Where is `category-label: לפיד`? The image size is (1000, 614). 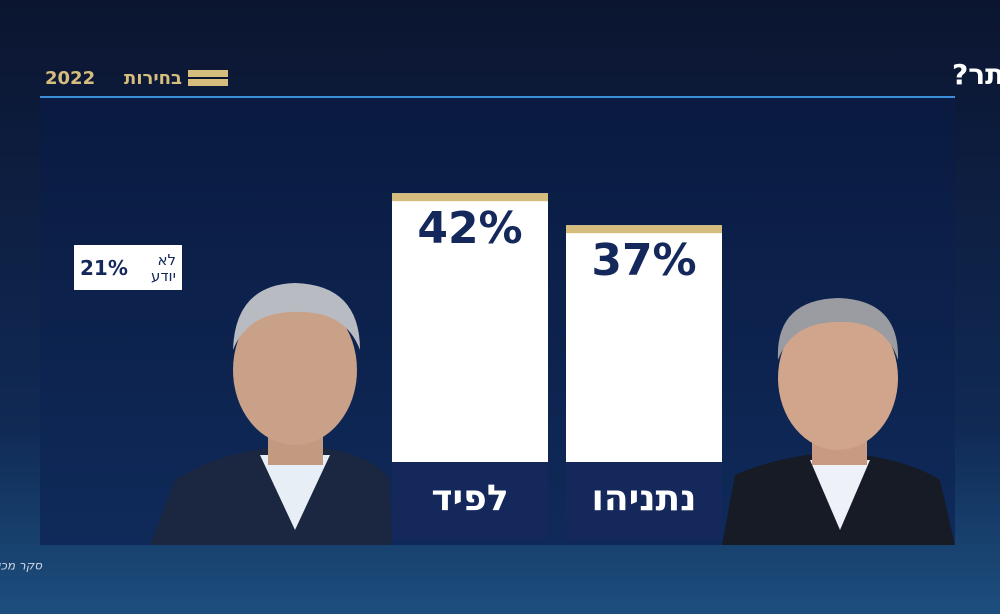 category-label: לפיד is located at coordinates (469, 498).